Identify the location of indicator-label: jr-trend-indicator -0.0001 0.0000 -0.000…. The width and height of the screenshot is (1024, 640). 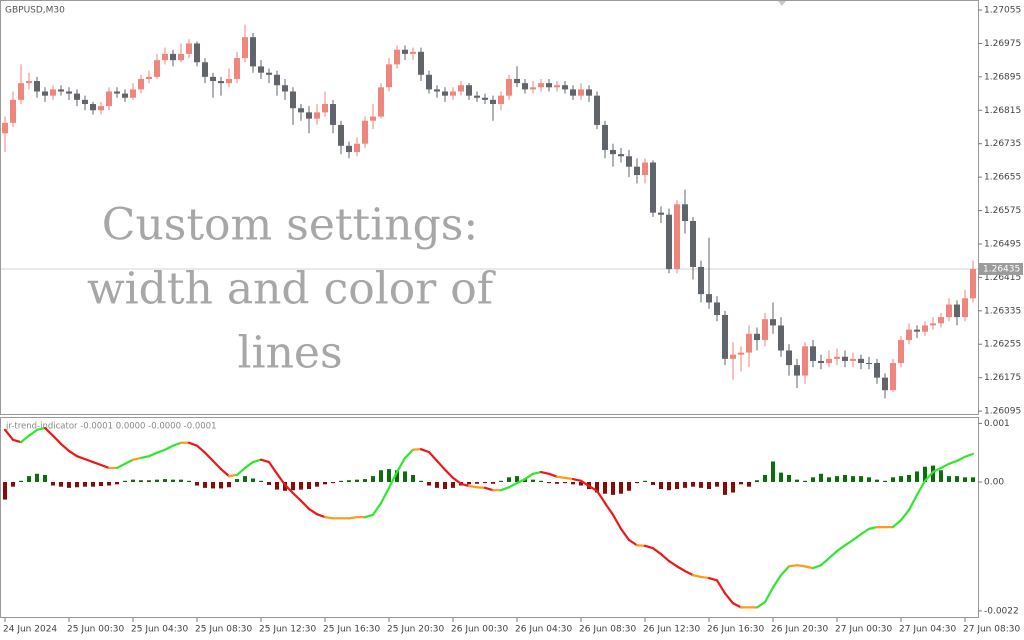
(111, 427).